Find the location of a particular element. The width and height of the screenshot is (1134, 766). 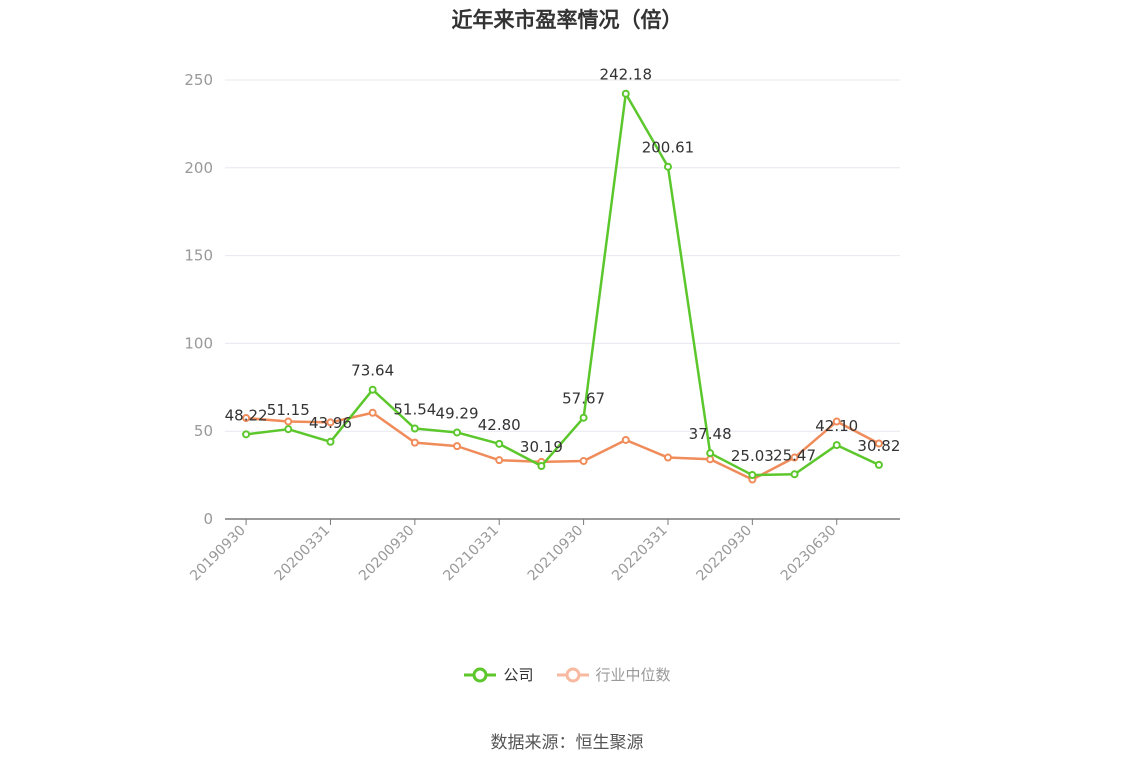

data-label: 48.22 is located at coordinates (246, 415).